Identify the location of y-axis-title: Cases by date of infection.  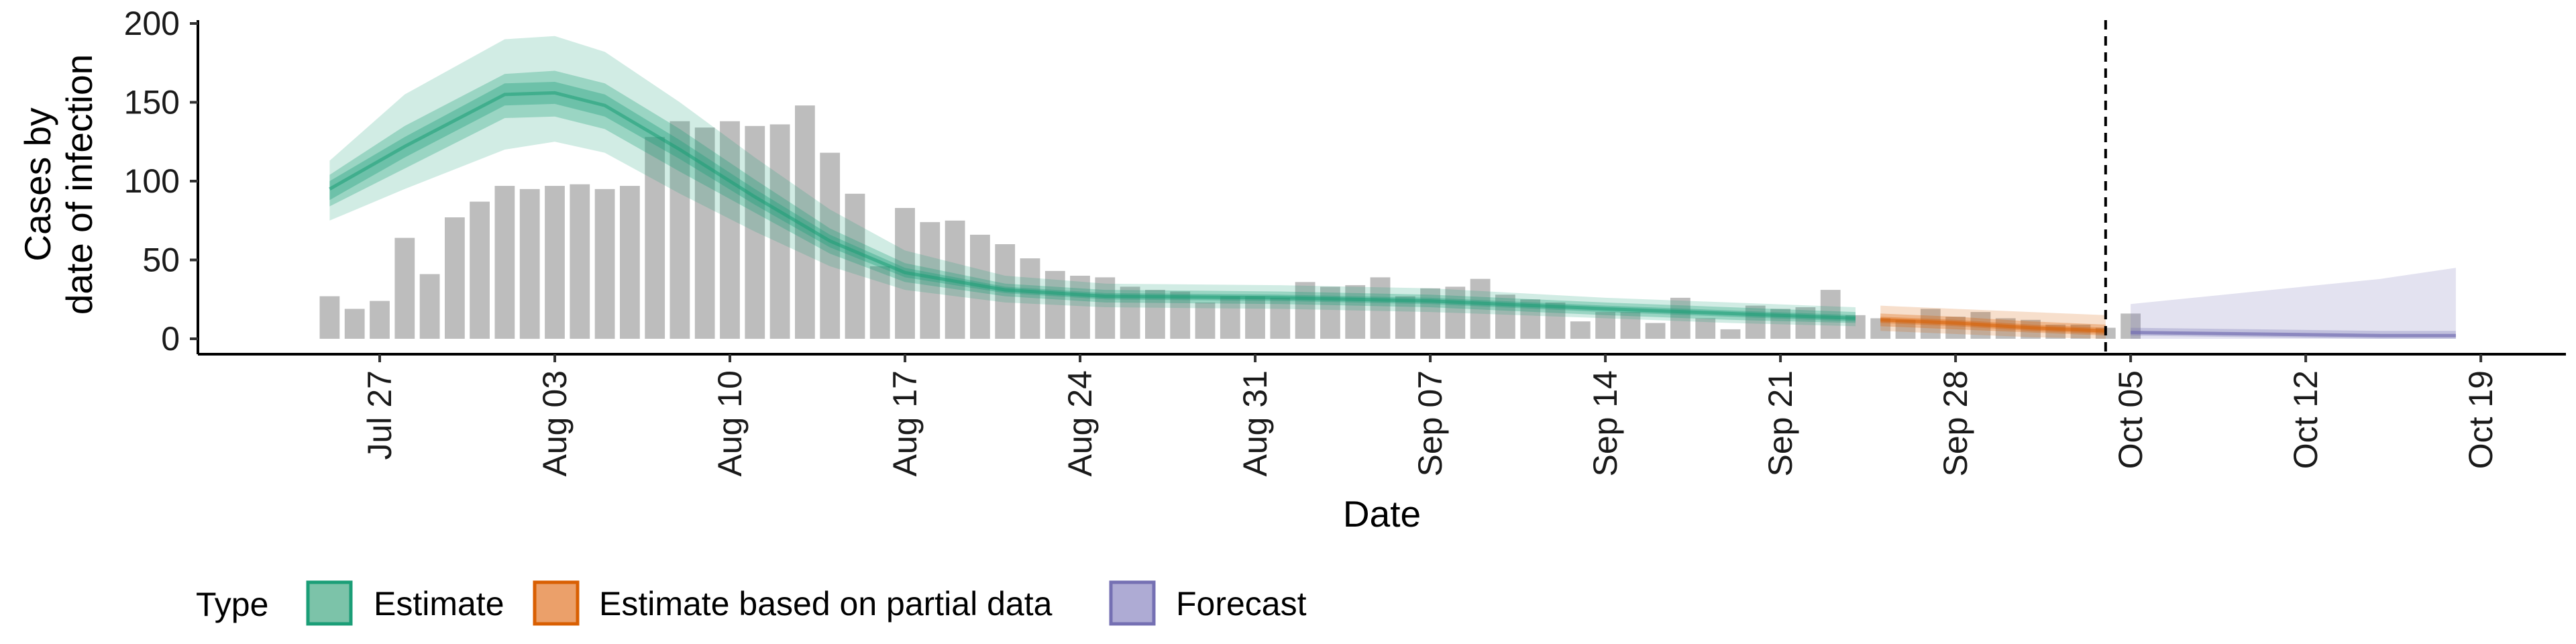
(58, 184).